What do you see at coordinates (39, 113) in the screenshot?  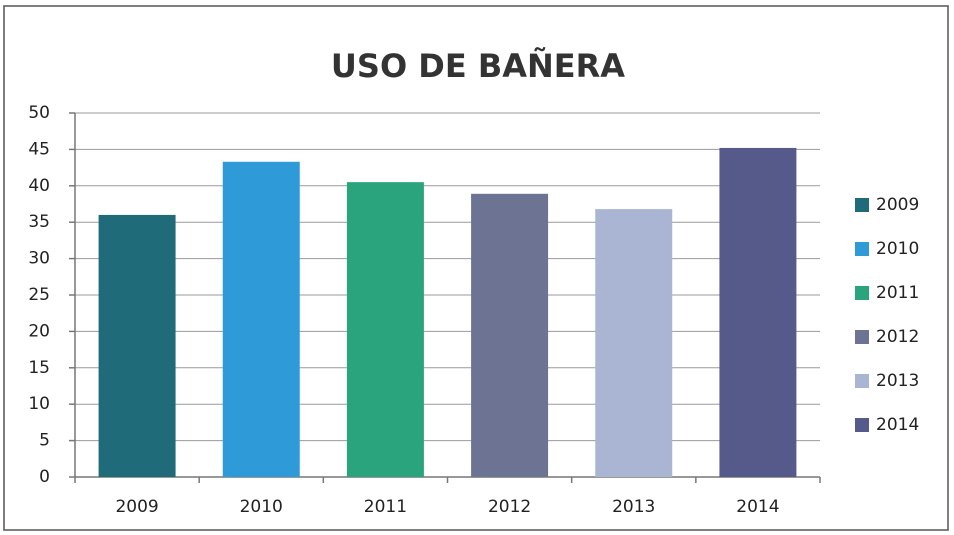 I see `y-tick-label: 50` at bounding box center [39, 113].